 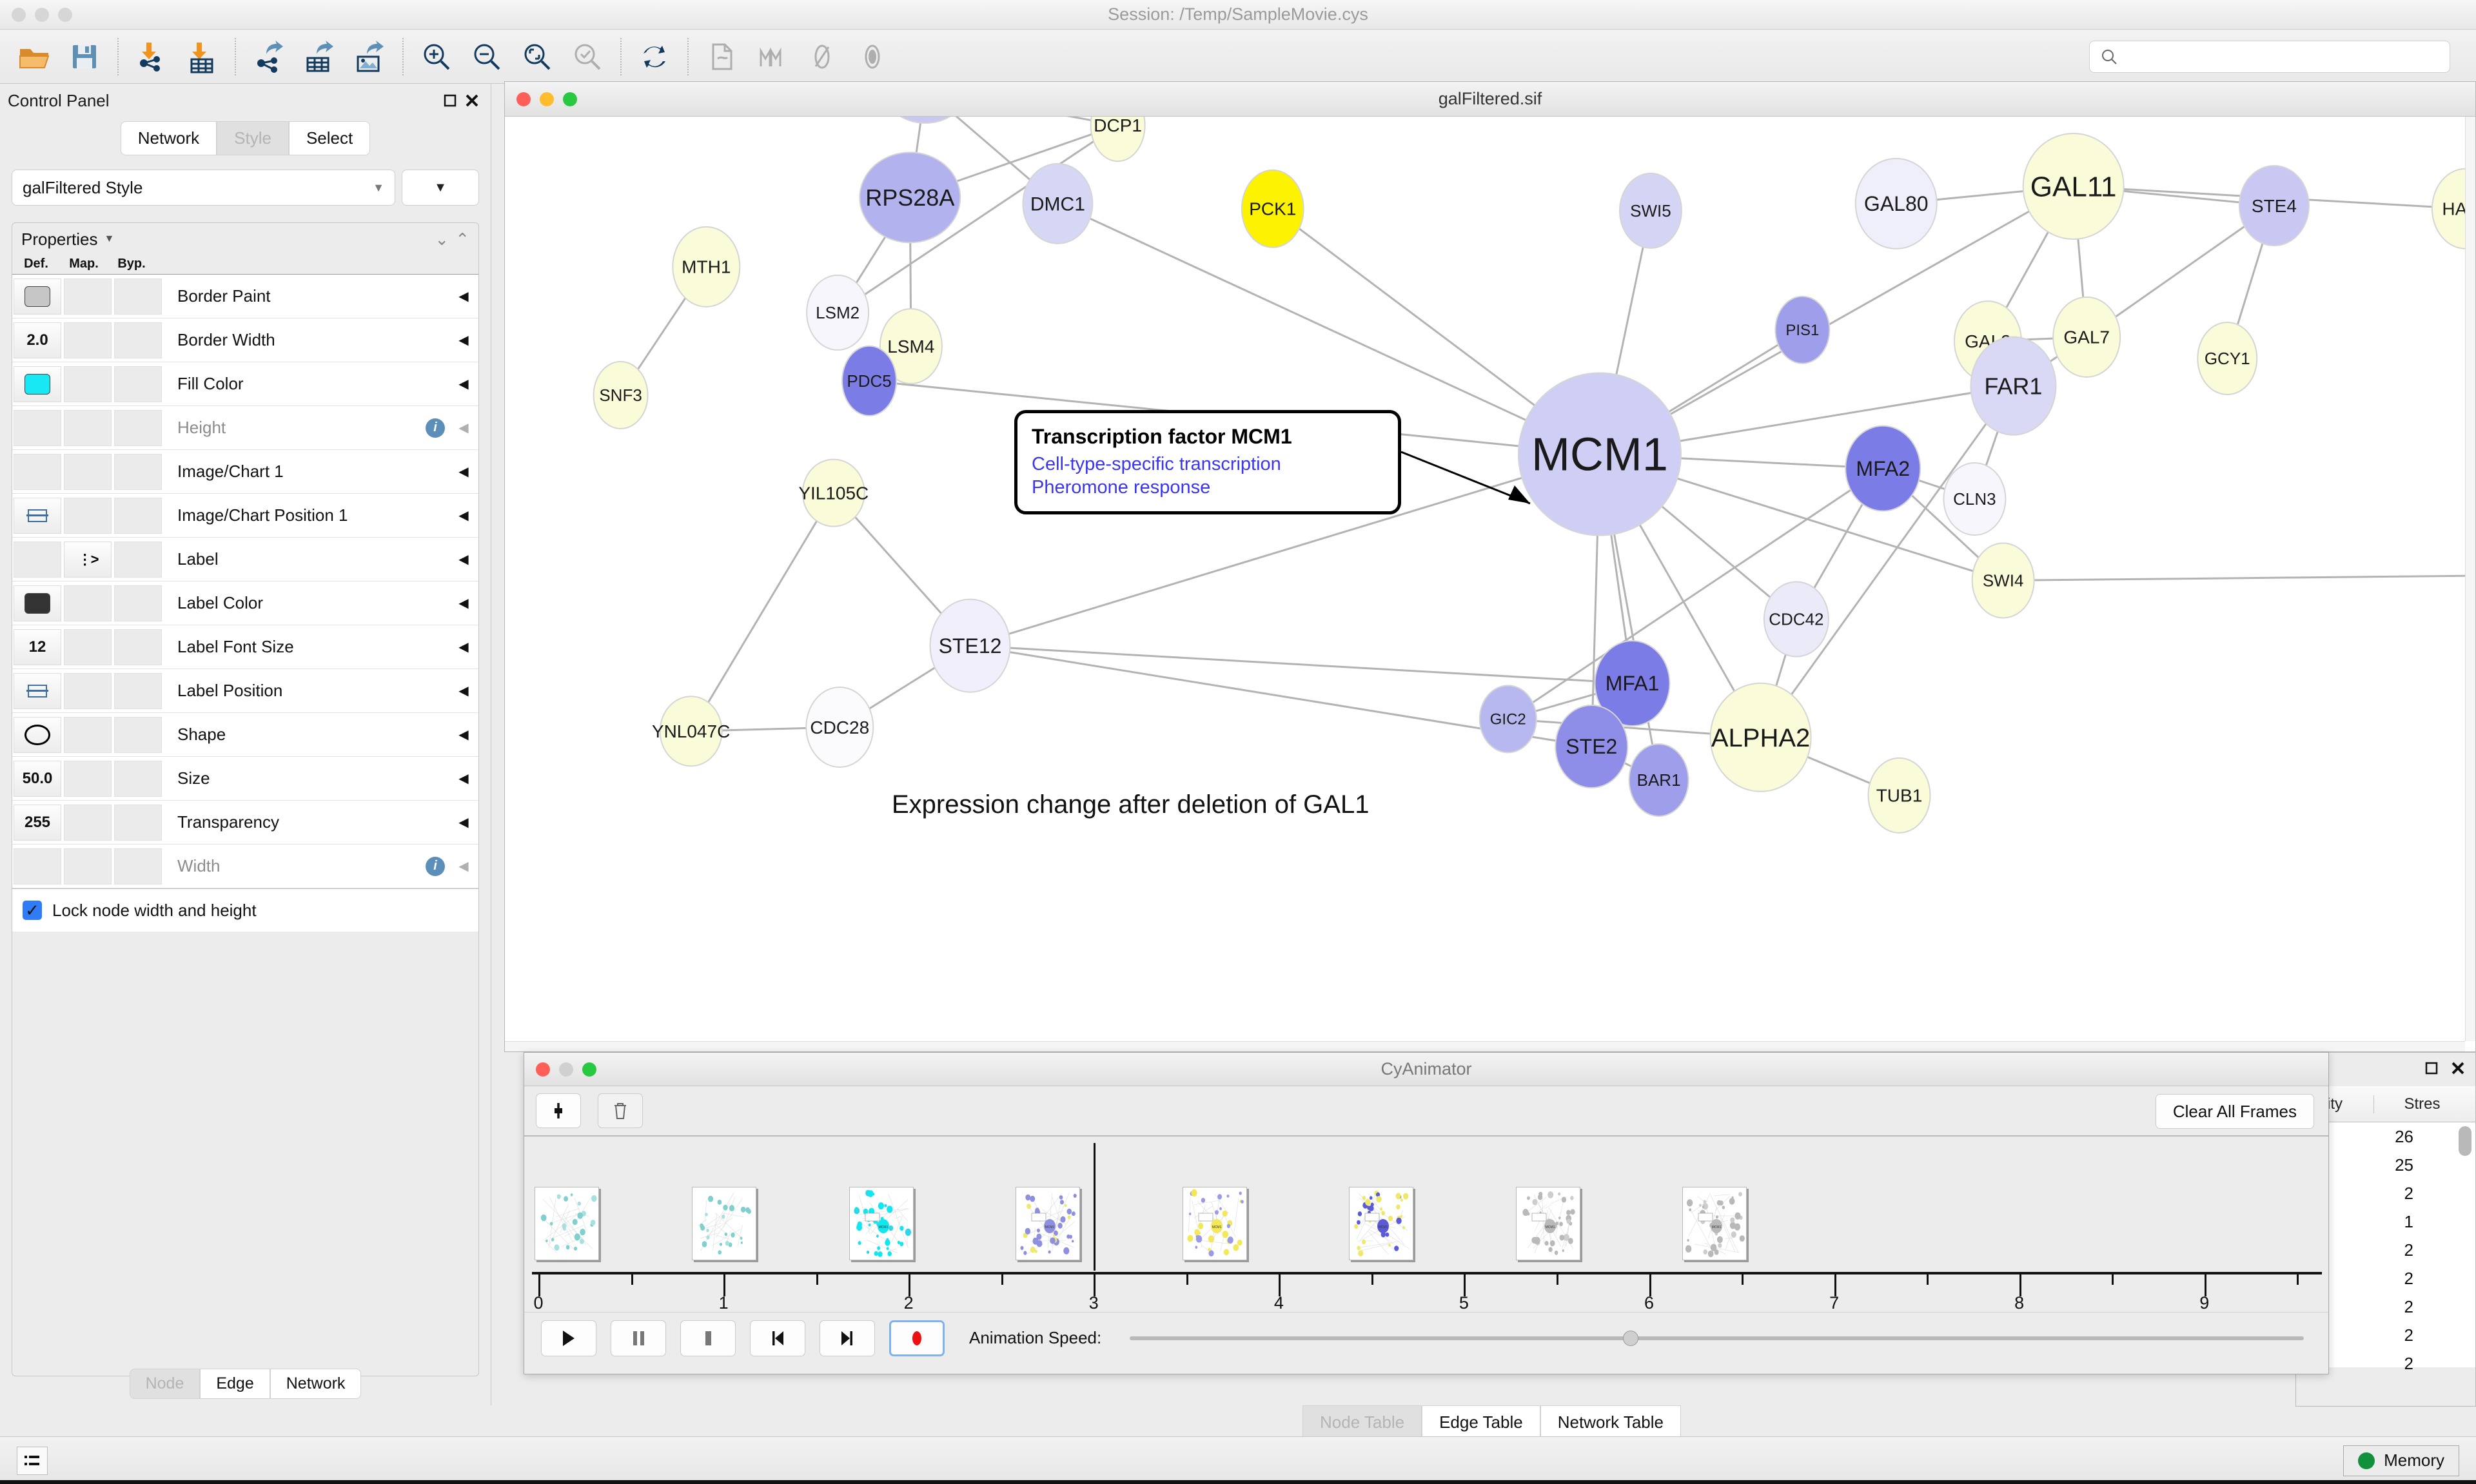 What do you see at coordinates (638, 1338) in the screenshot?
I see `pause-button` at bounding box center [638, 1338].